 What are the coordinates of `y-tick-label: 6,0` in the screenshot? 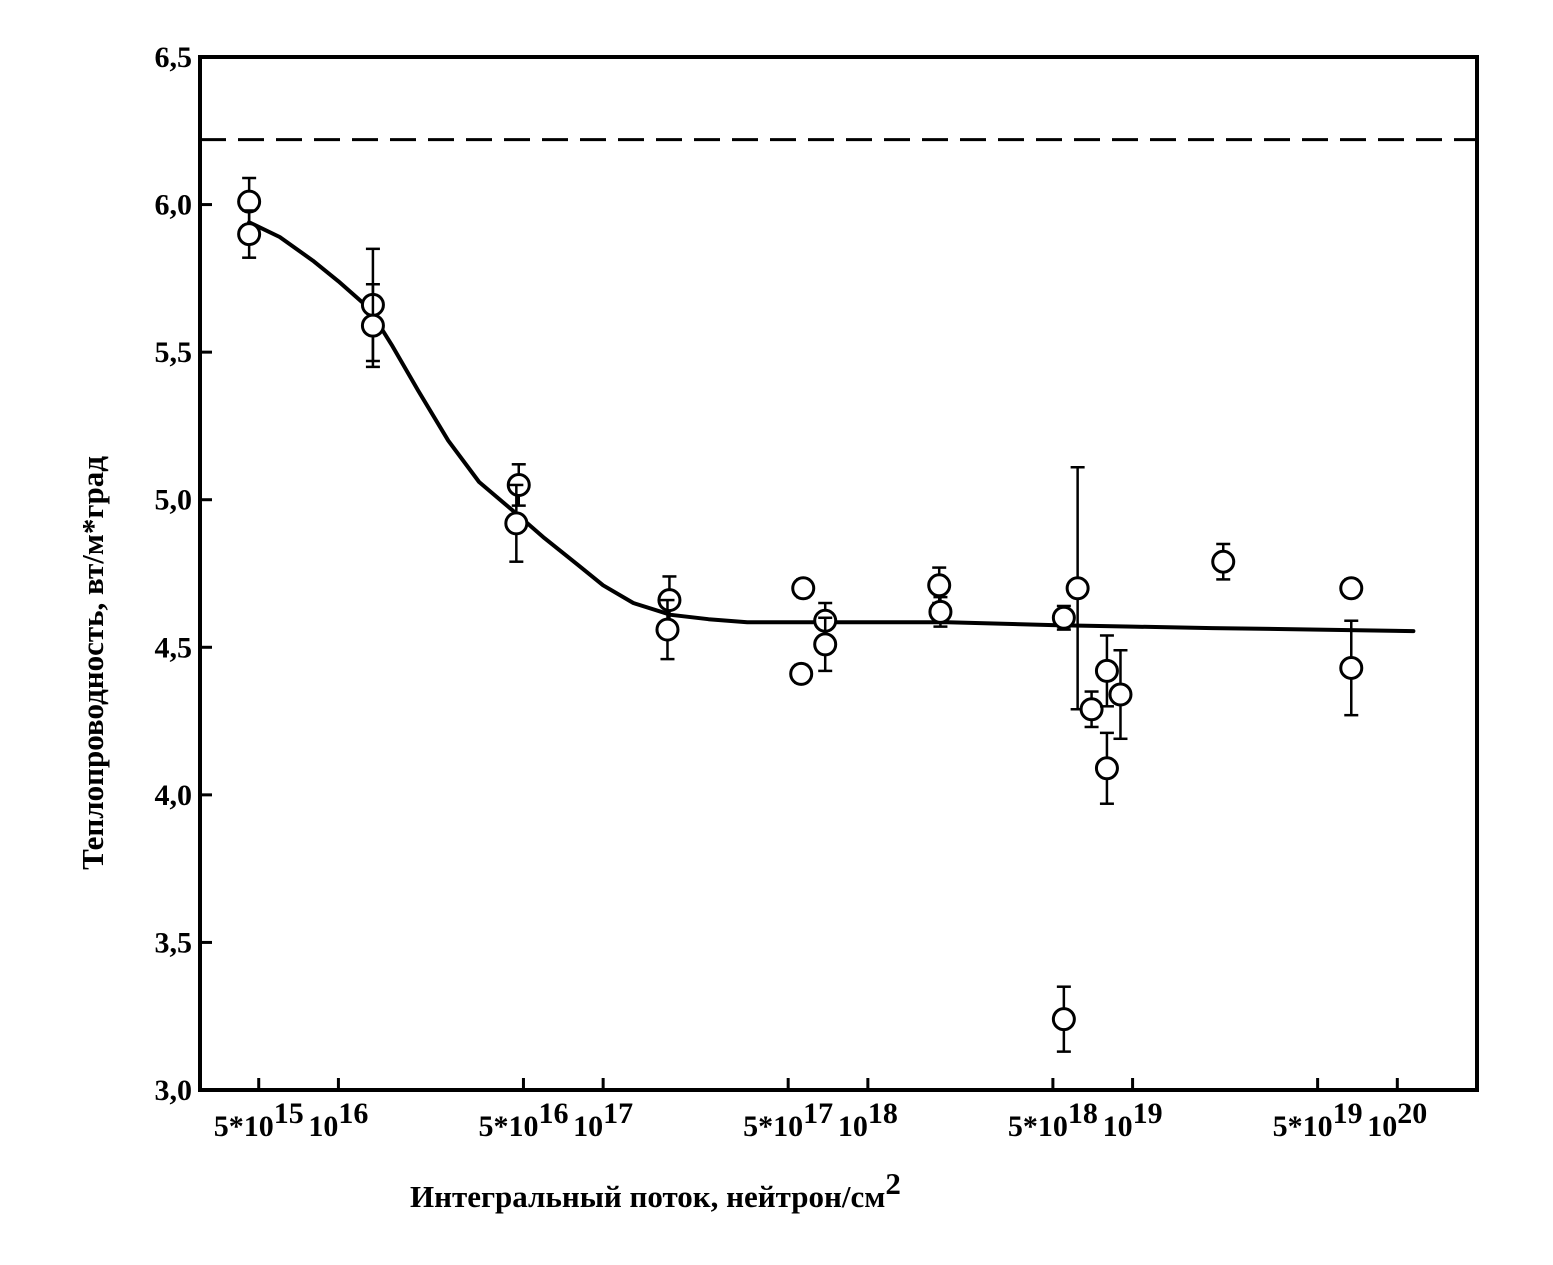 It's located at (174, 205).